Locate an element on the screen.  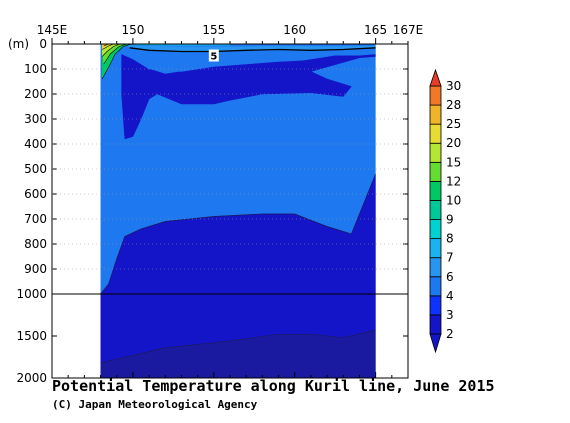
y-tick-label: 2000 is located at coordinates (31, 378).